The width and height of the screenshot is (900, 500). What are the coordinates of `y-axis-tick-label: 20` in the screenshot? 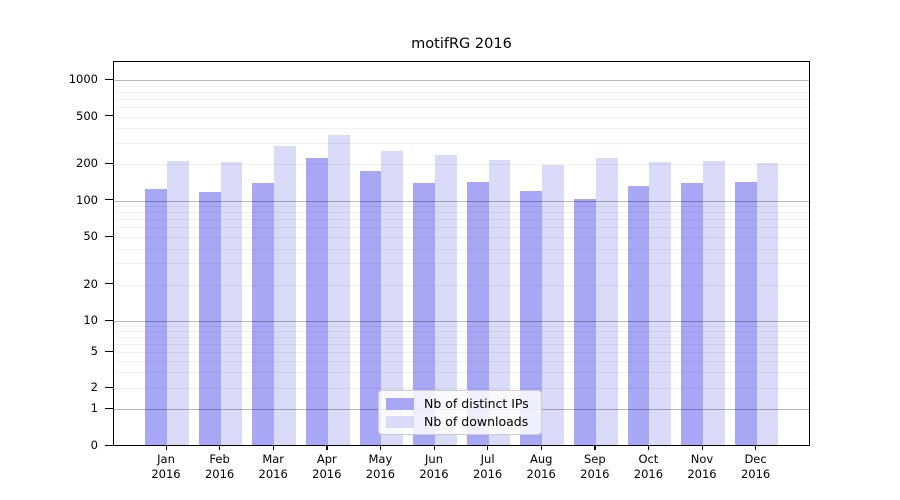 It's located at (90, 283).